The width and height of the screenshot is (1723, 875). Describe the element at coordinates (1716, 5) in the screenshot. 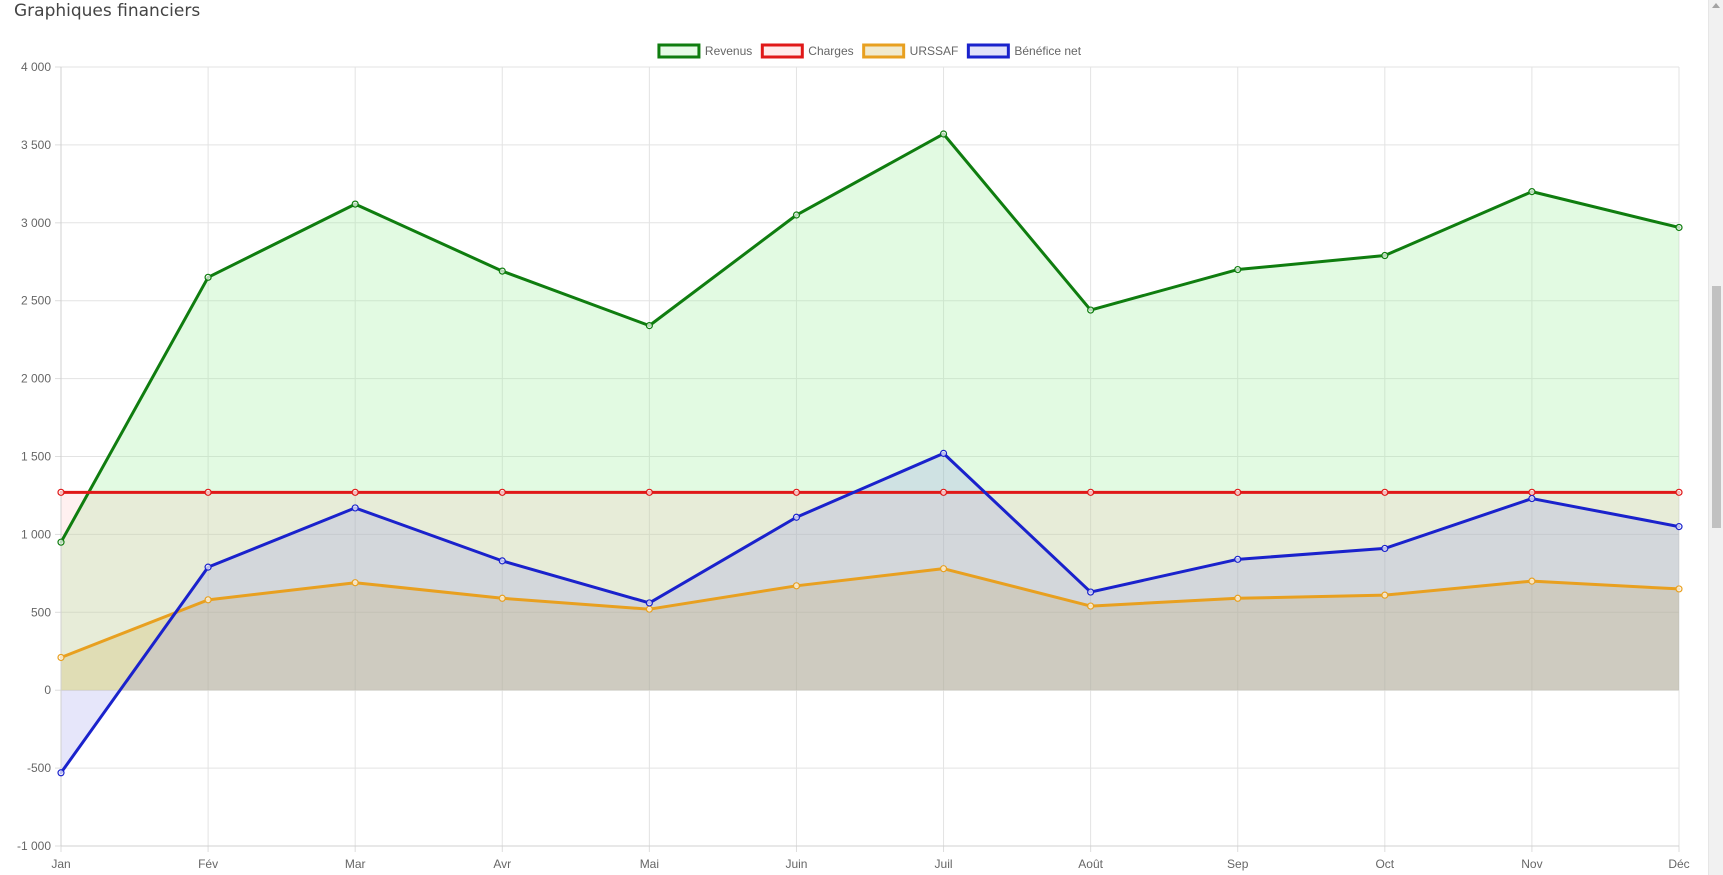

I see `scroll-up-arrow-icon` at that location.